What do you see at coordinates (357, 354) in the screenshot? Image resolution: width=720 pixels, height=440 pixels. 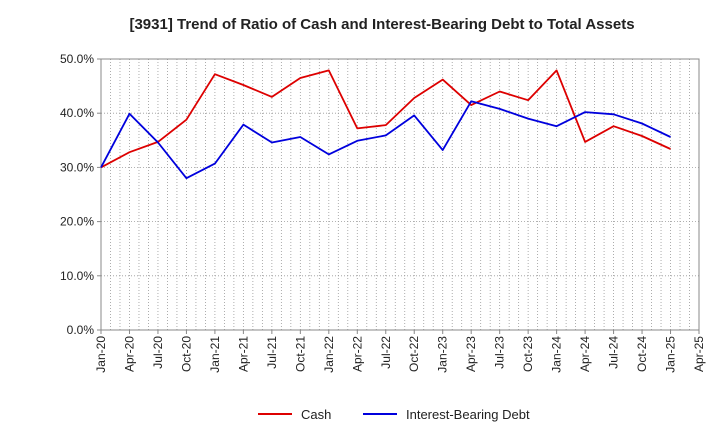 I see `x-tick-label: Apr-22` at bounding box center [357, 354].